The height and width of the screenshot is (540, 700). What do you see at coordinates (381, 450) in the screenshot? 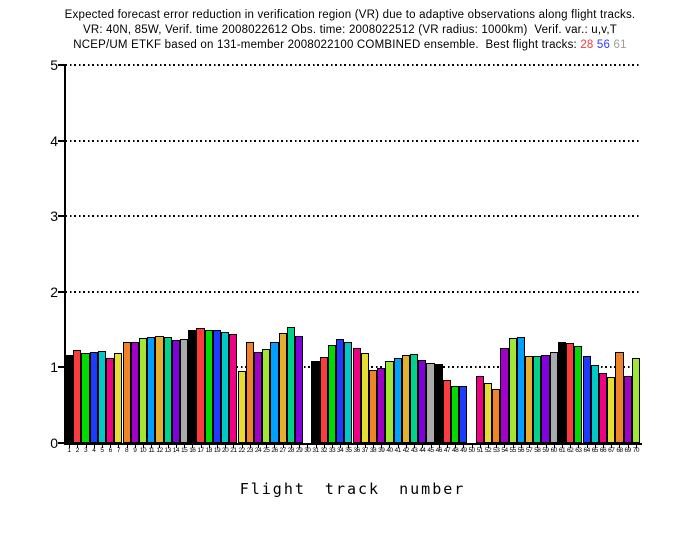
I see `x-tick-label-39: 39` at bounding box center [381, 450].